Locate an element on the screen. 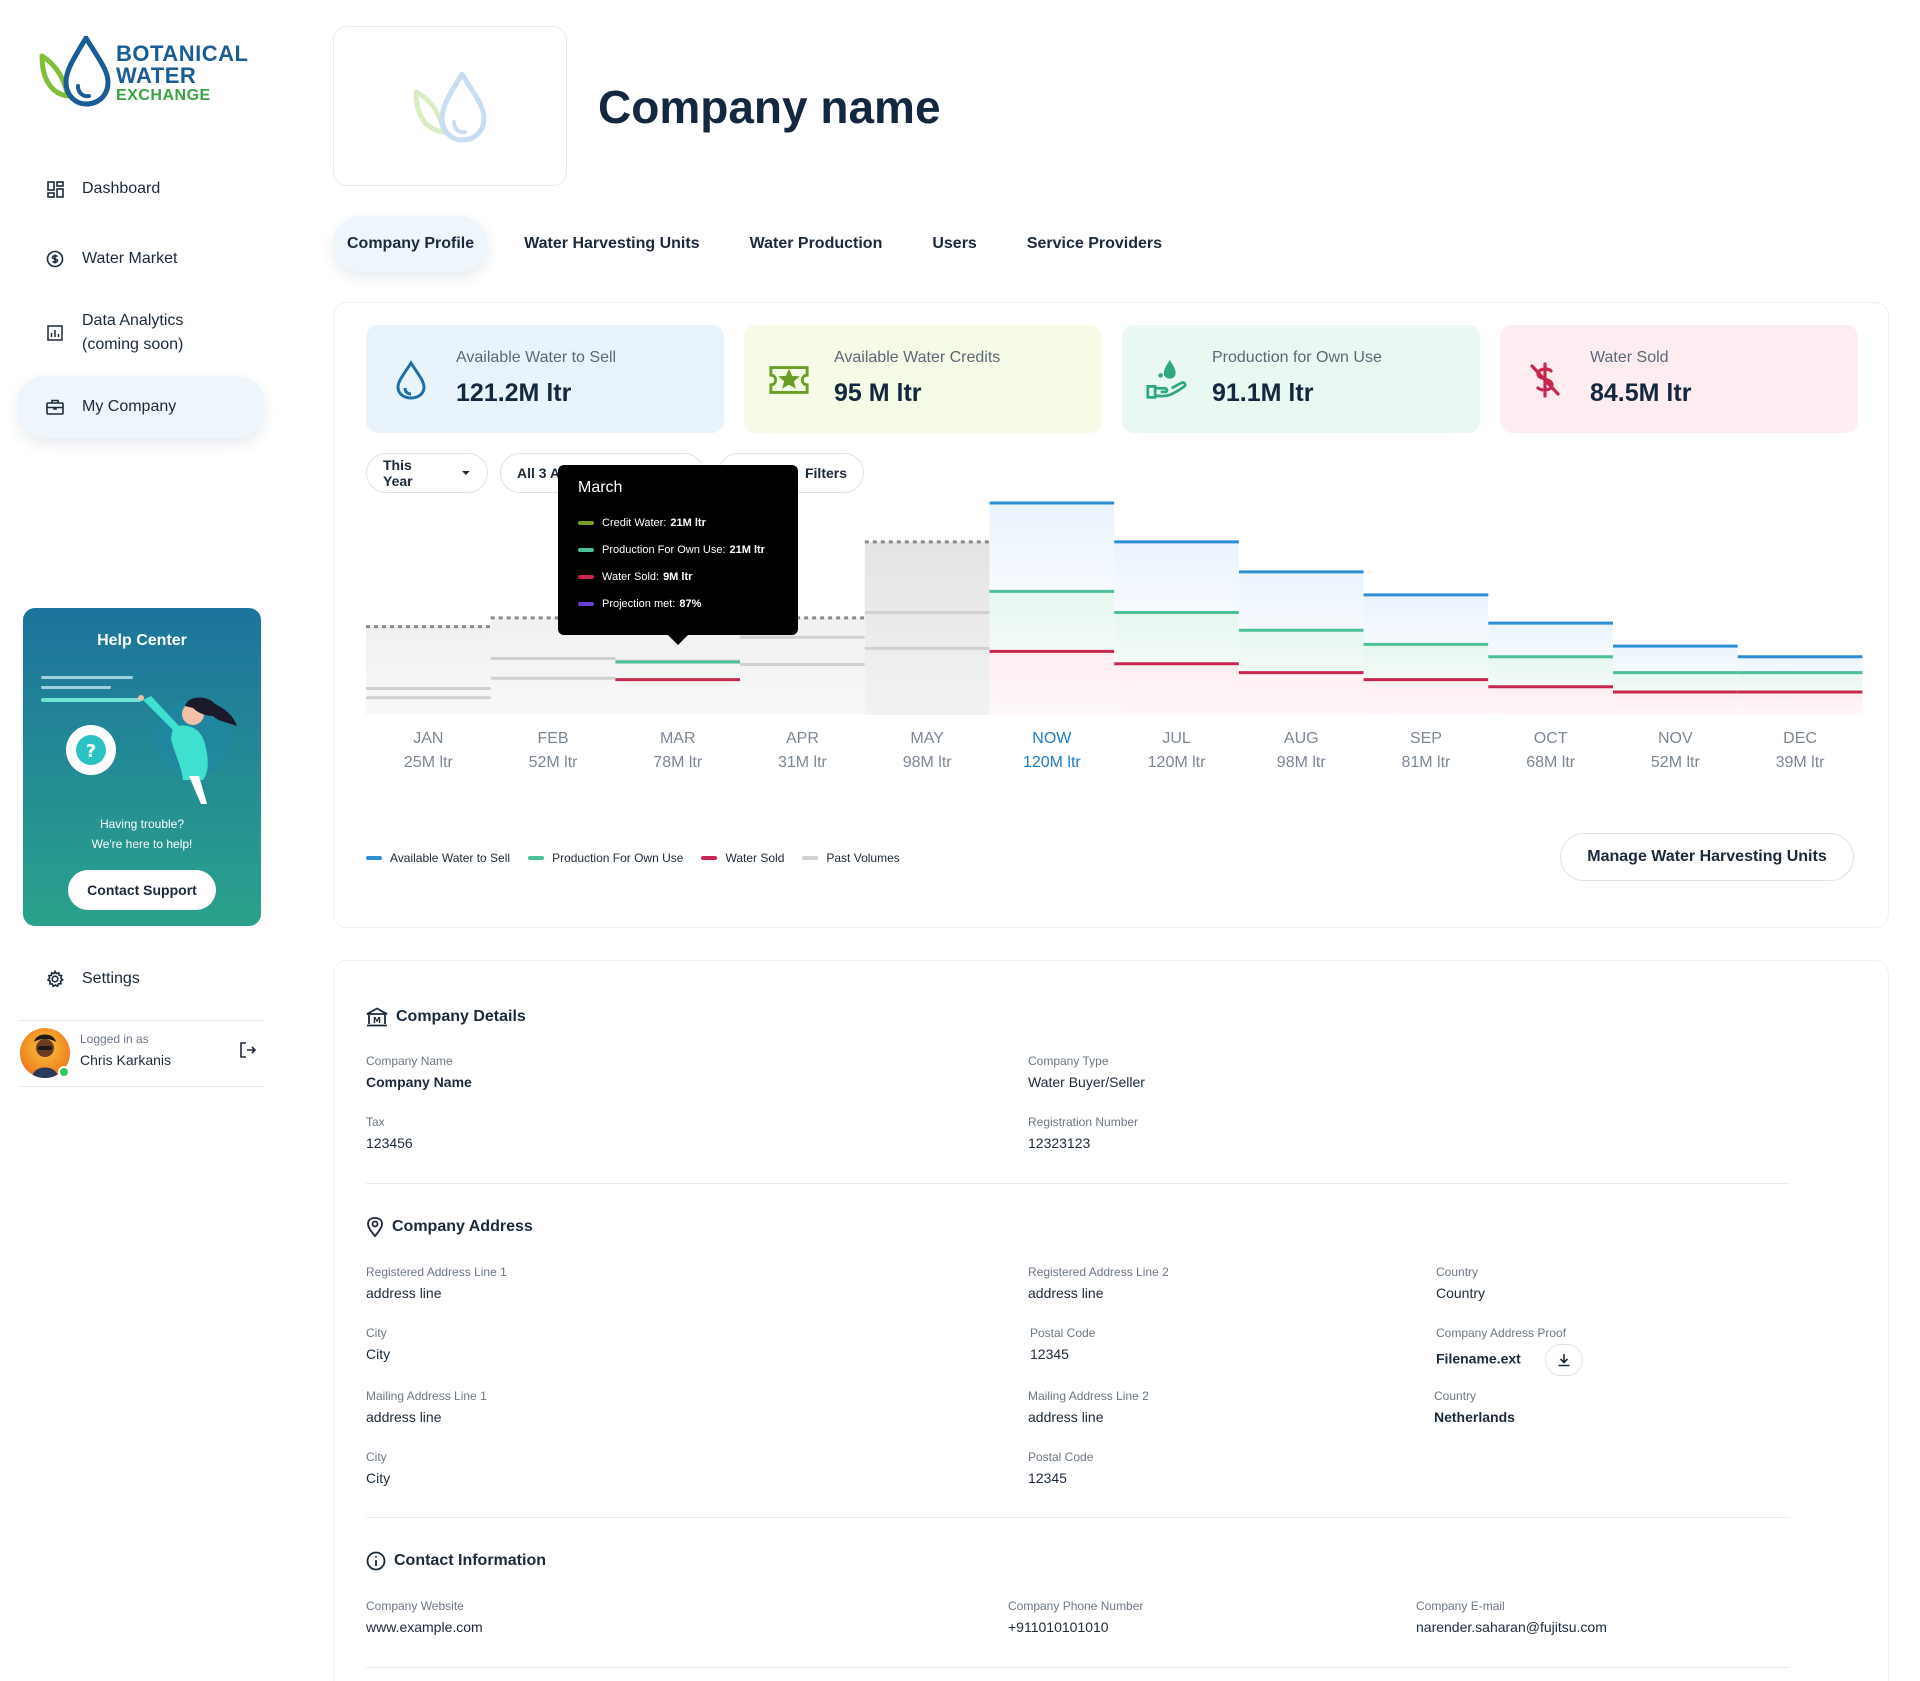  tooltip-row-projection: Projection met: 87% is located at coordinates (639, 604).